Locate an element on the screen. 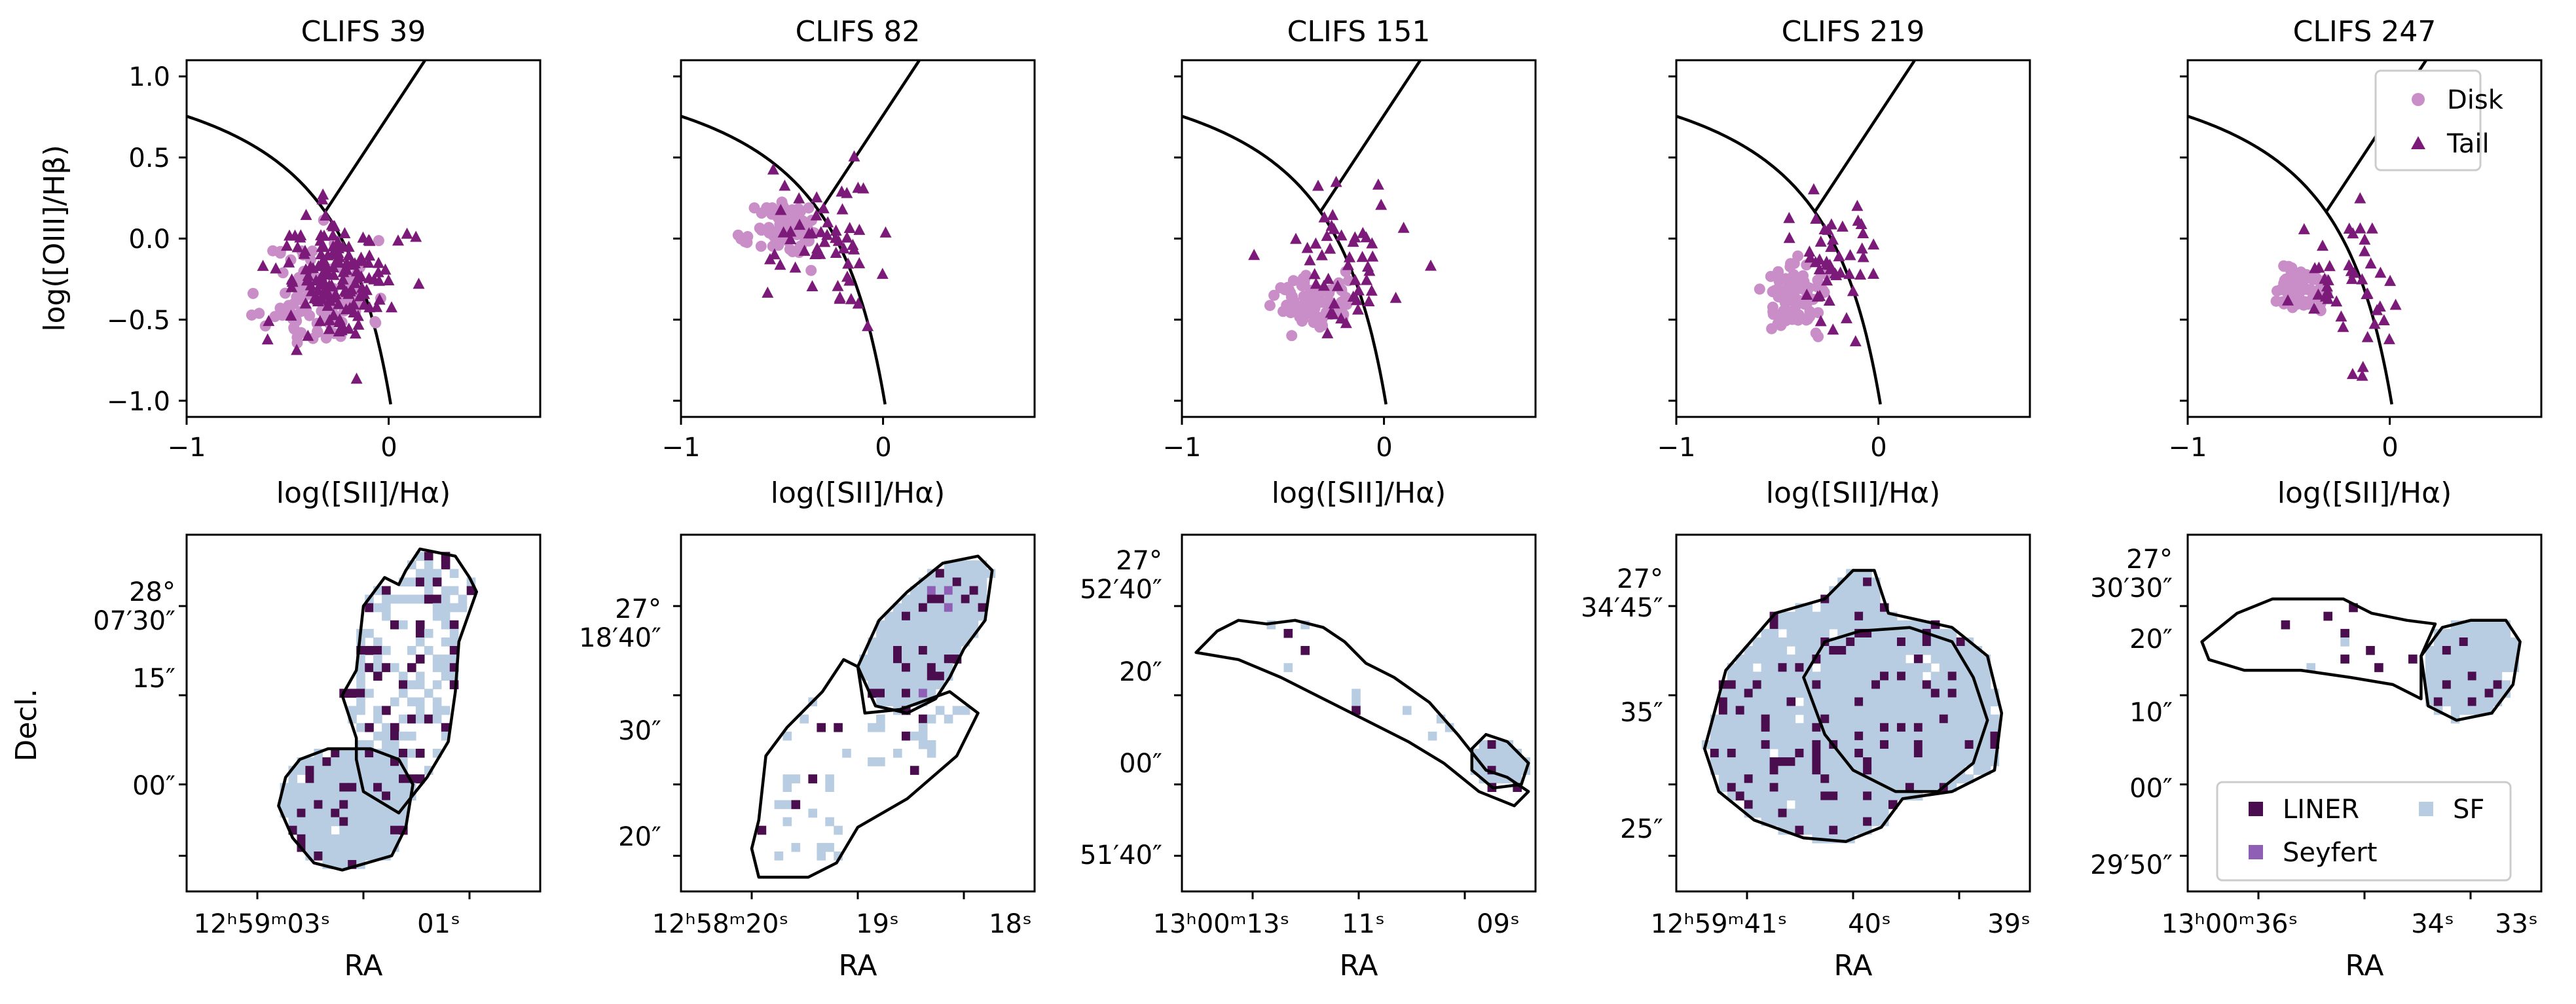 The image size is (2576, 1004). y-tick-label: 0.5 is located at coordinates (149, 158).